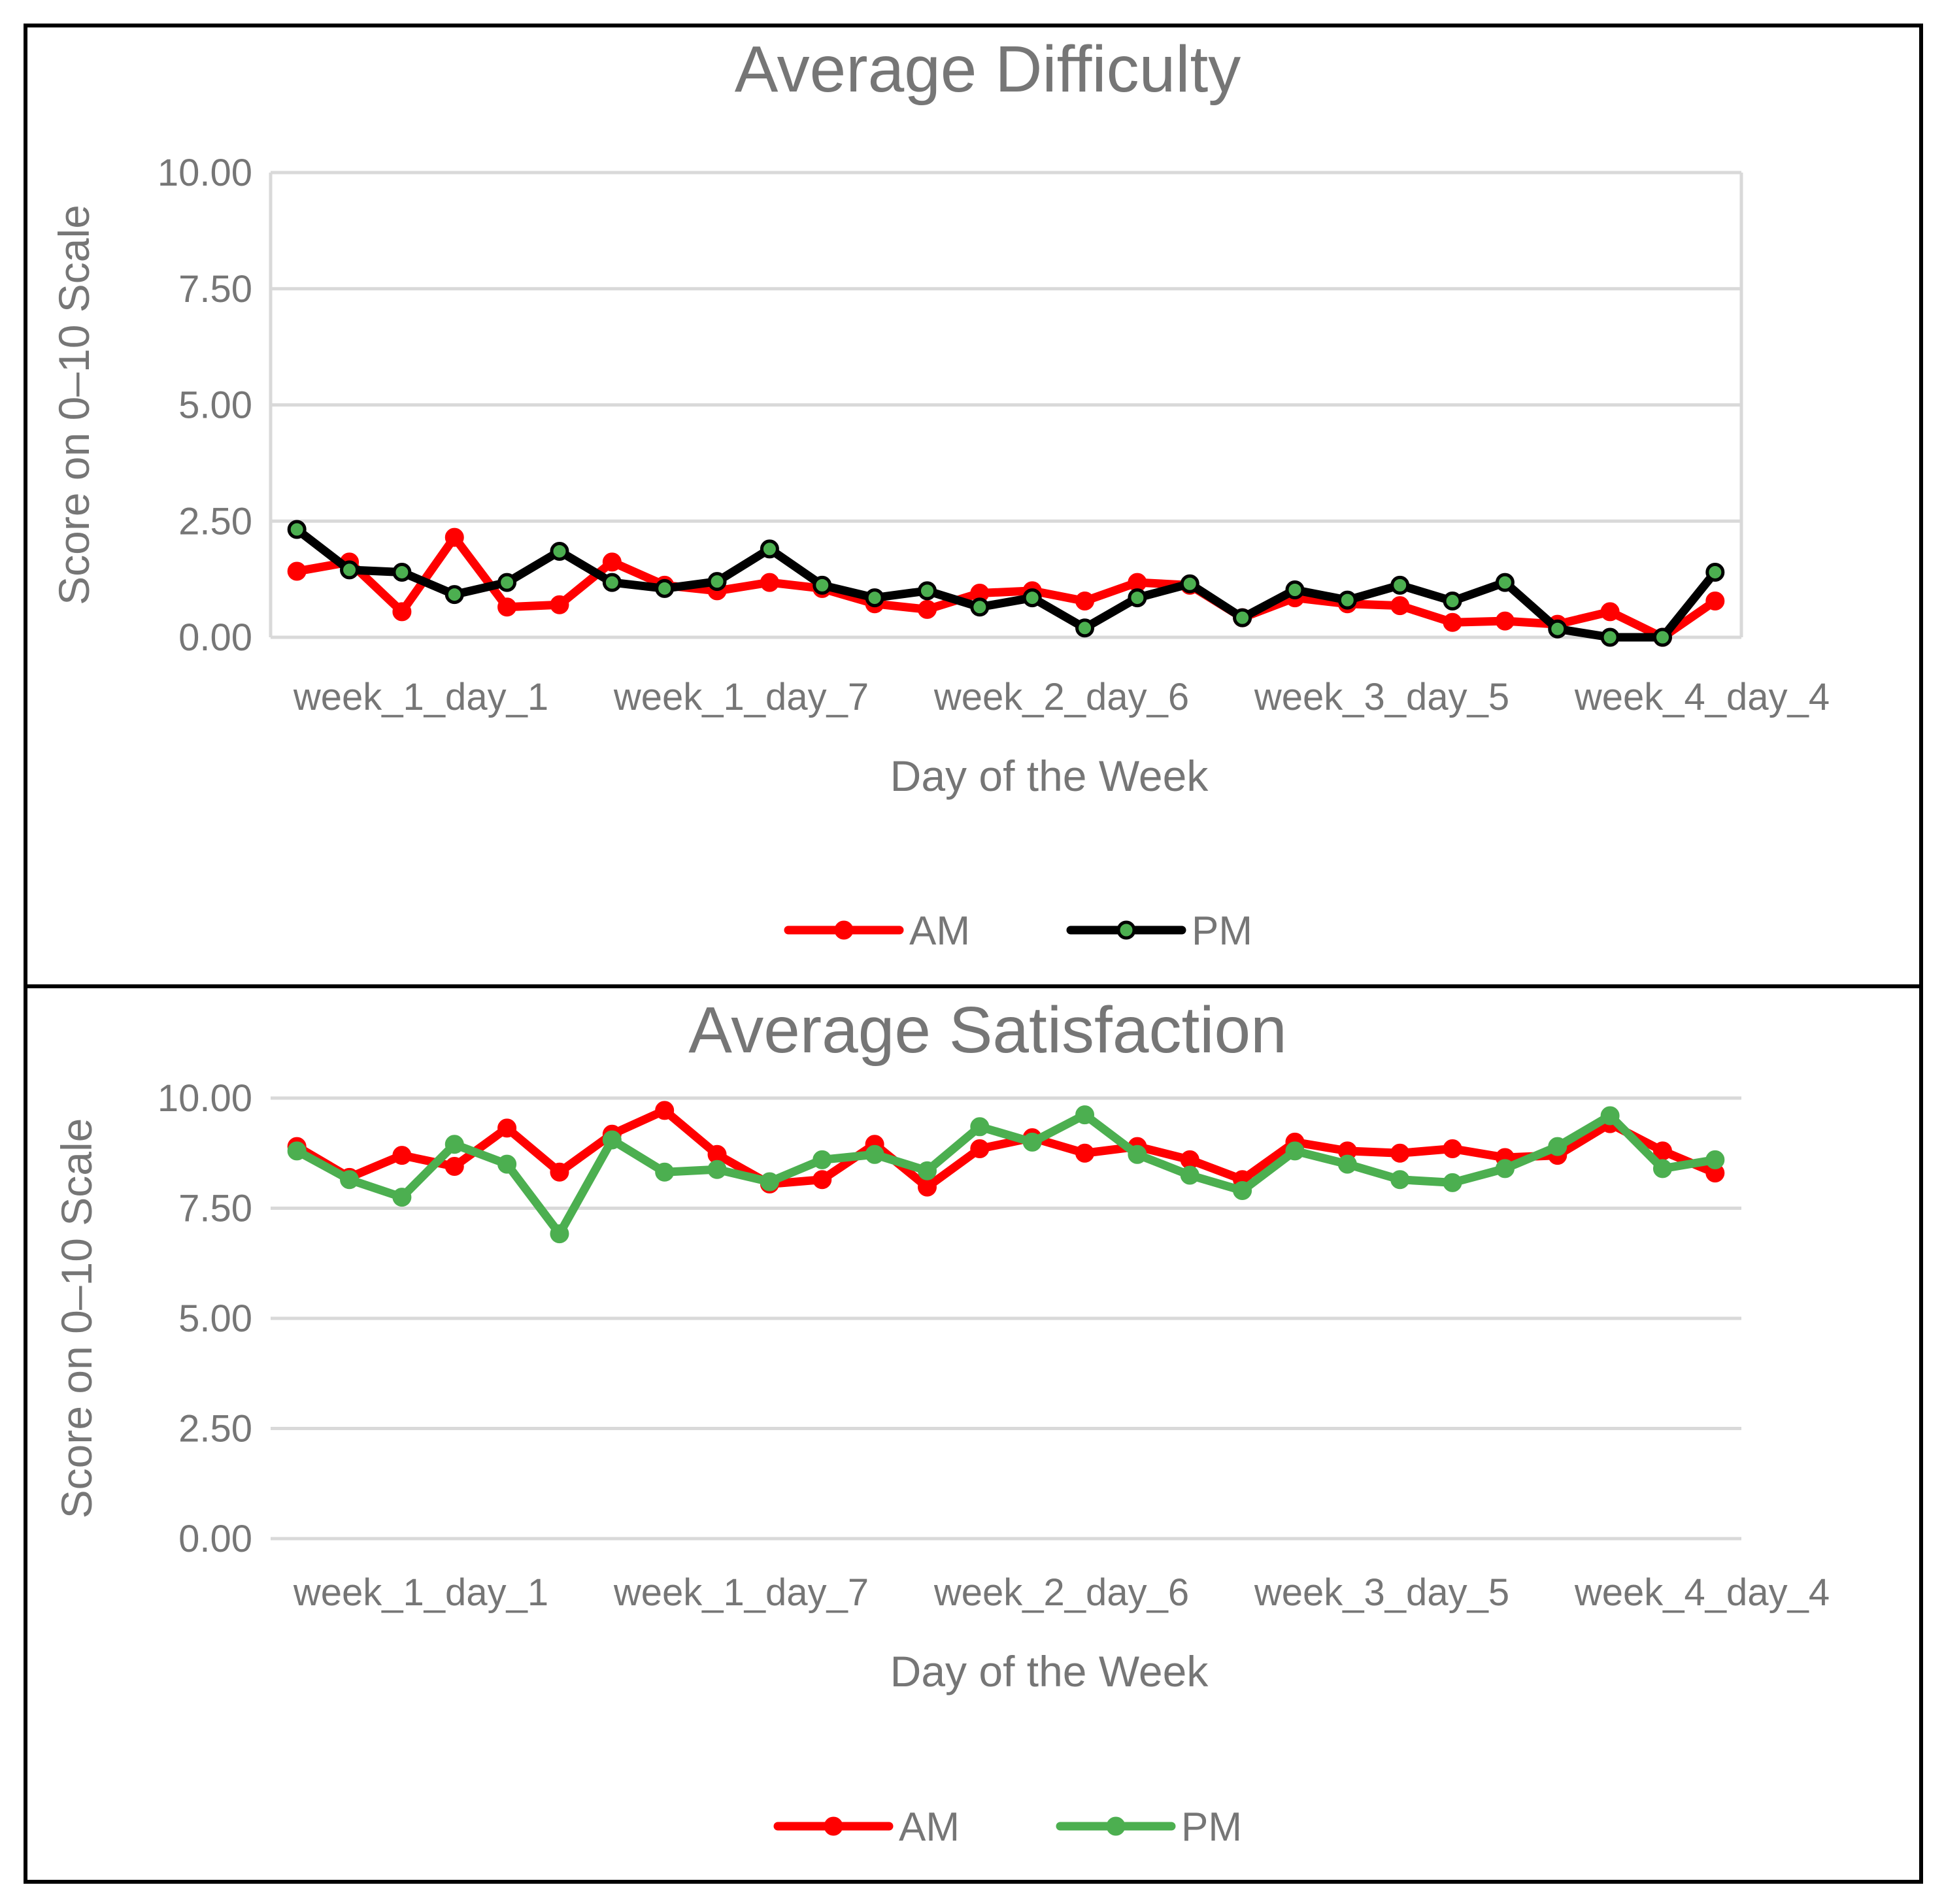 The height and width of the screenshot is (1904, 1944). Describe the element at coordinates (215, 405) in the screenshot. I see `difficulty-y-tick-label: 5.00` at that location.